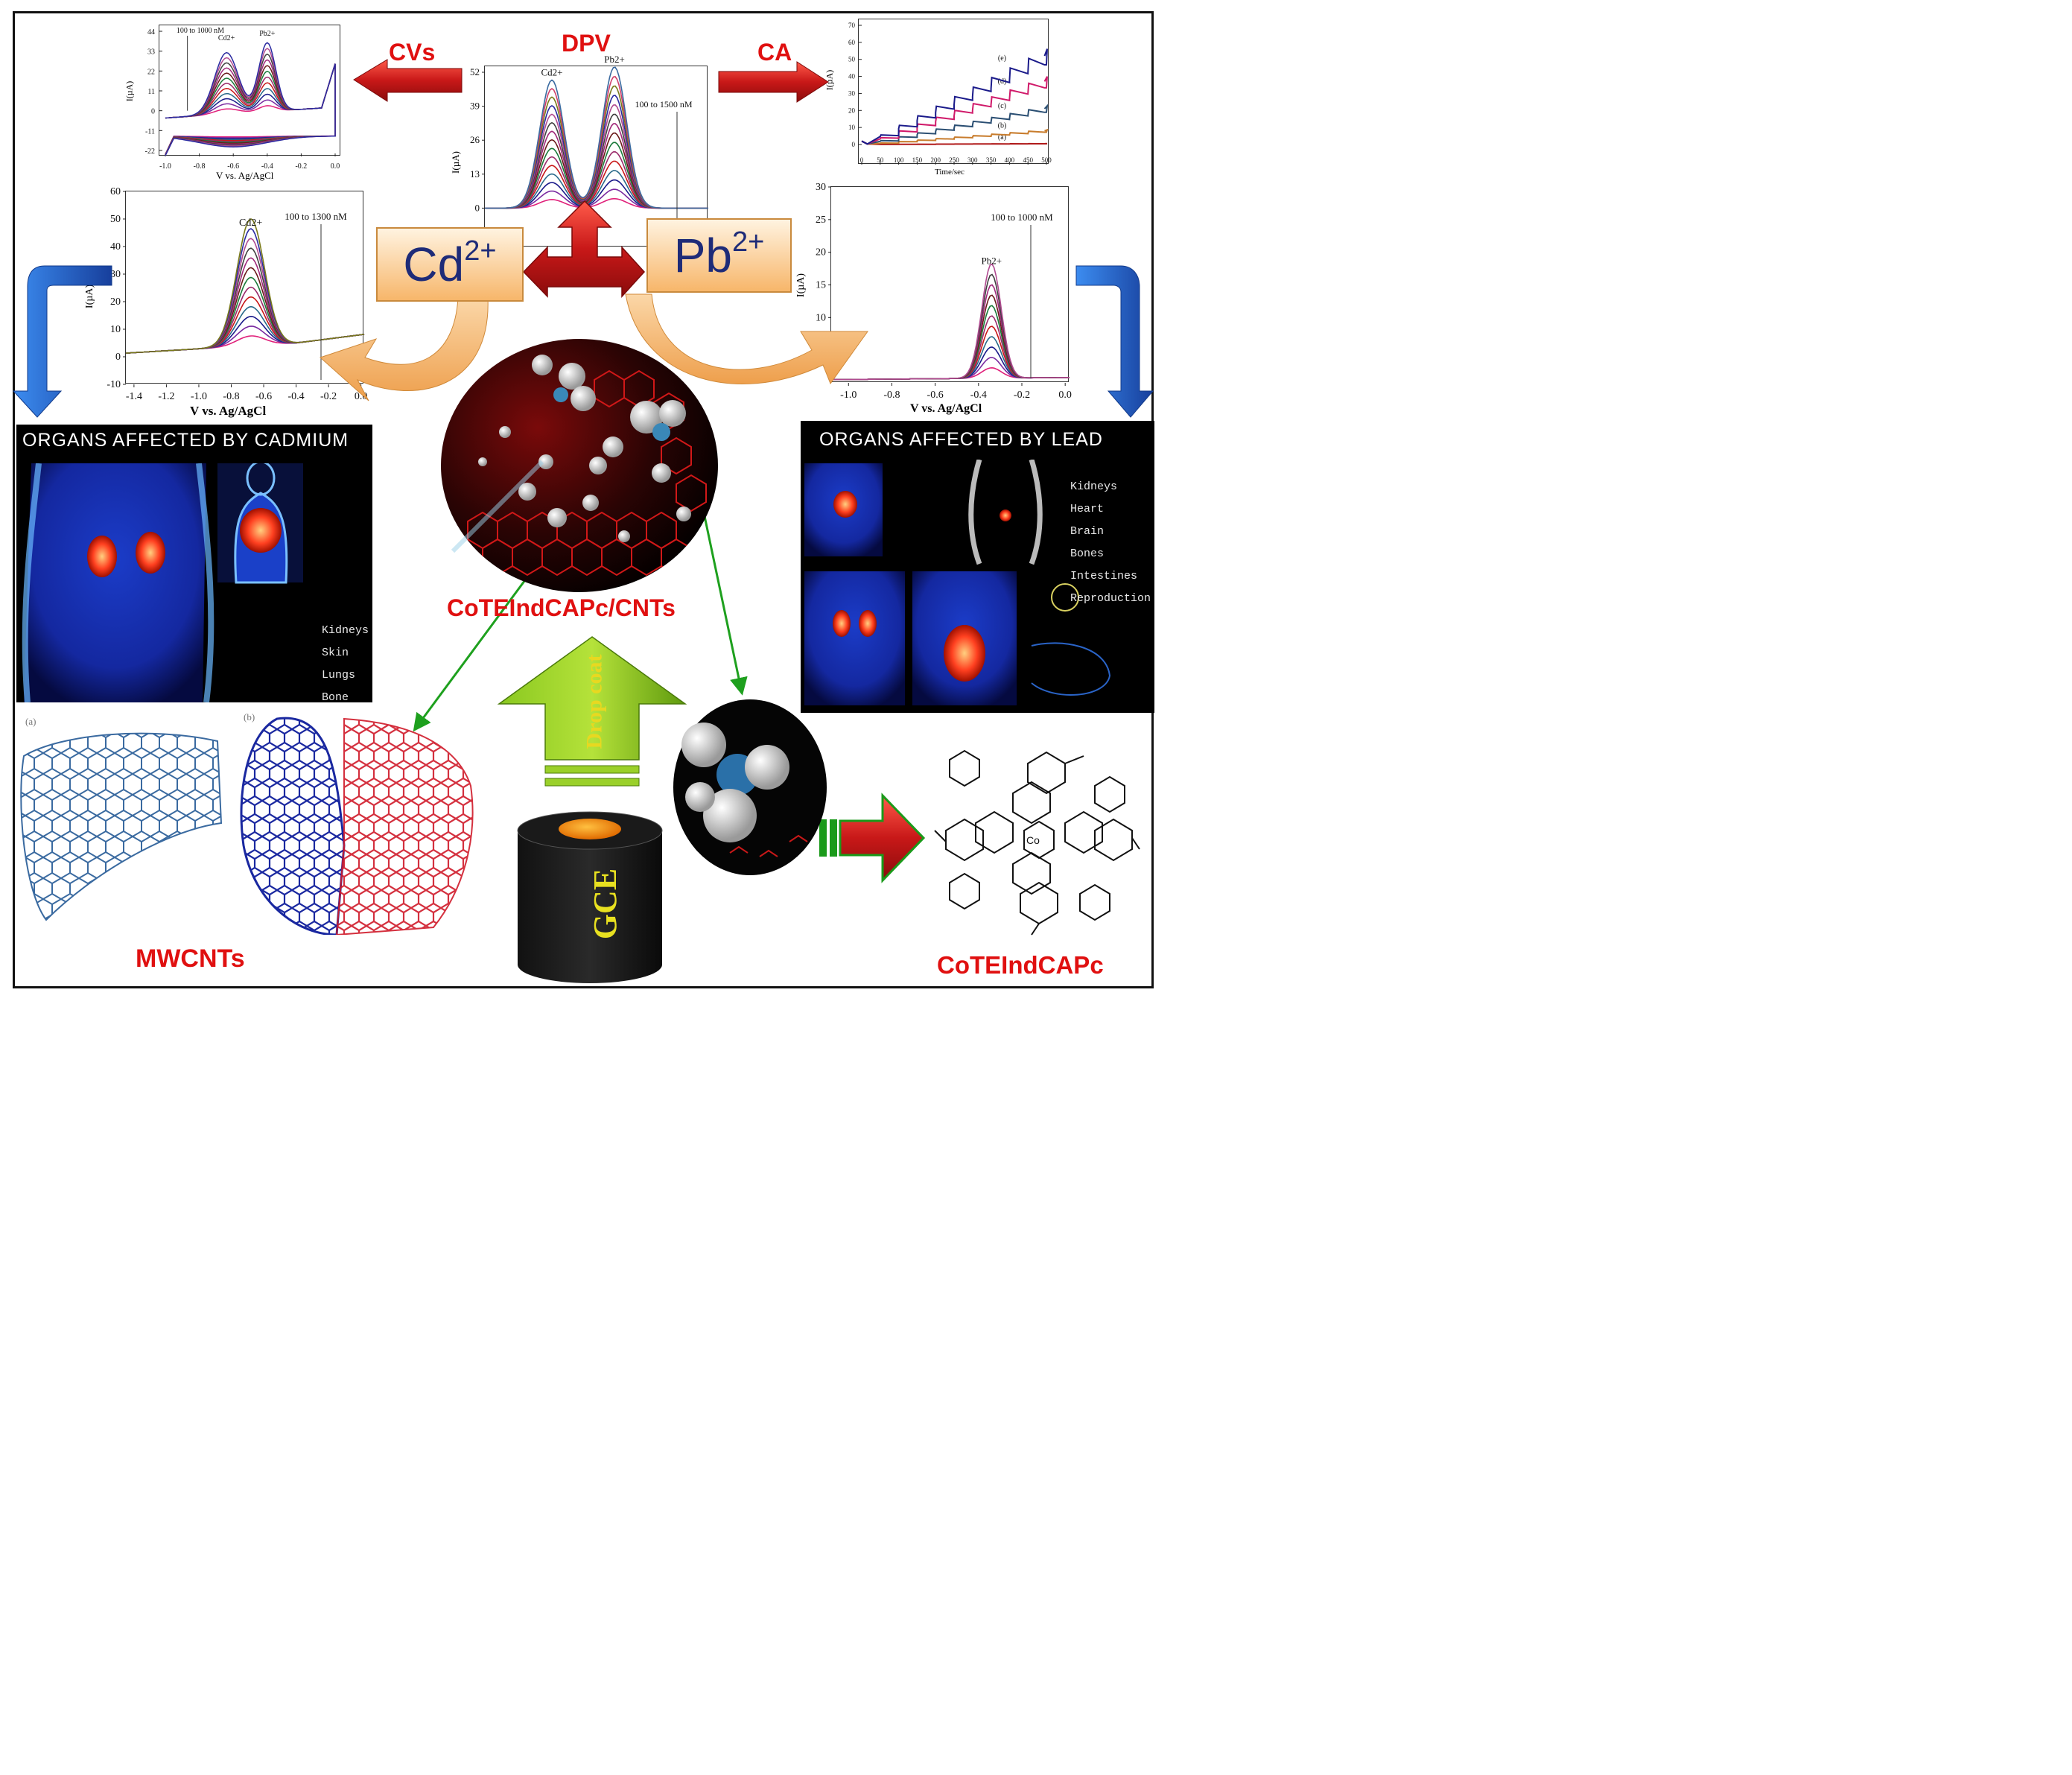 Image resolution: width=2072 pixels, height=1775 pixels. I want to click on y-tick-label: 22, so click(151, 72).